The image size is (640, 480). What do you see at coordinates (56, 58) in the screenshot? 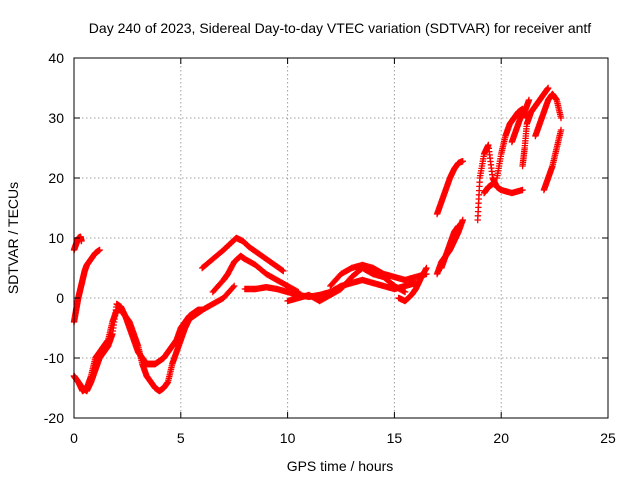
I see `y-tick-label: 40` at bounding box center [56, 58].